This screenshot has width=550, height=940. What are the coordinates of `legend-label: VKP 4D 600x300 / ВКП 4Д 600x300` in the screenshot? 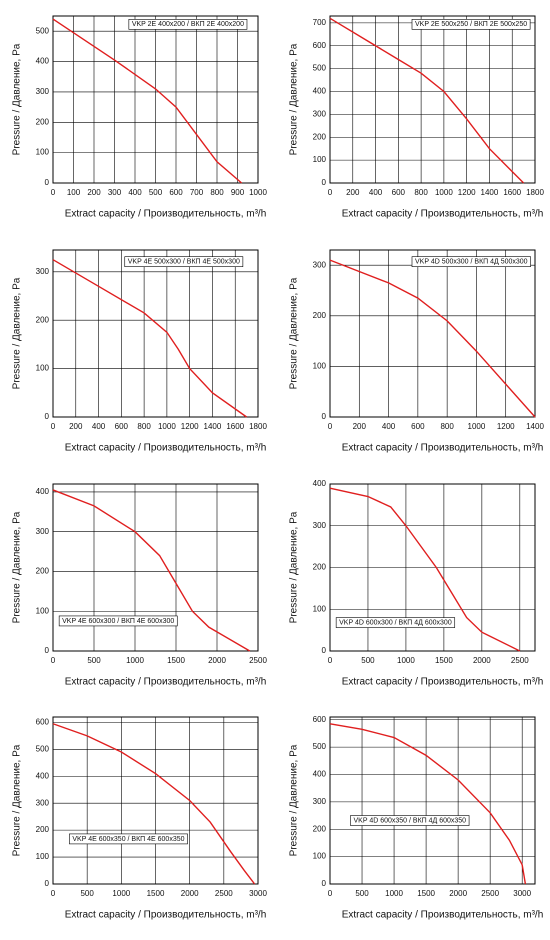 It's located at (395, 622).